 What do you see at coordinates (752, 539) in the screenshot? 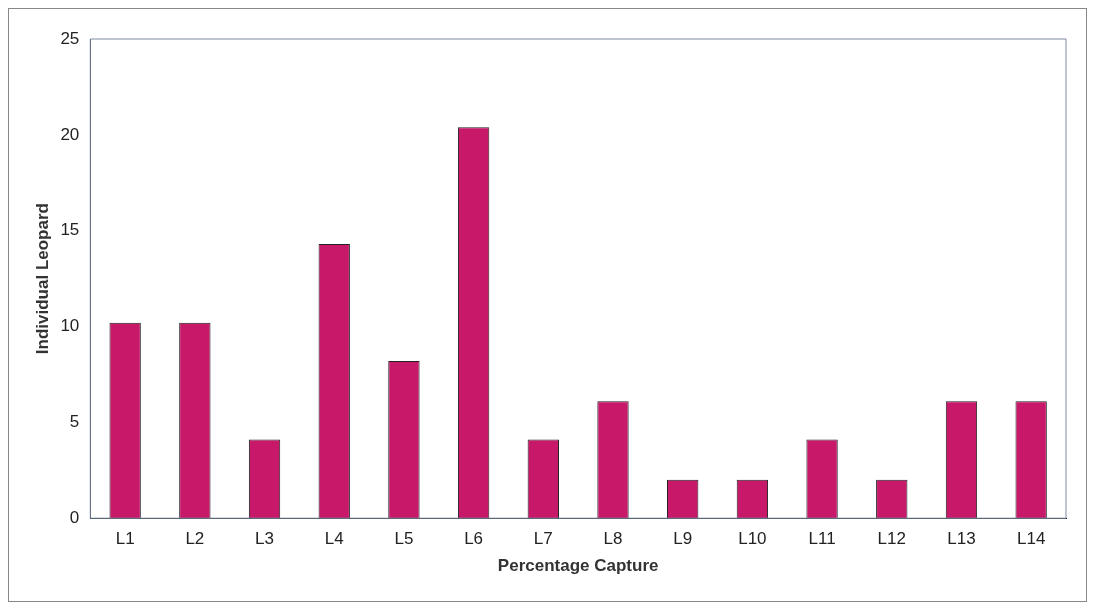
I see `x-tick-label: L10` at bounding box center [752, 539].